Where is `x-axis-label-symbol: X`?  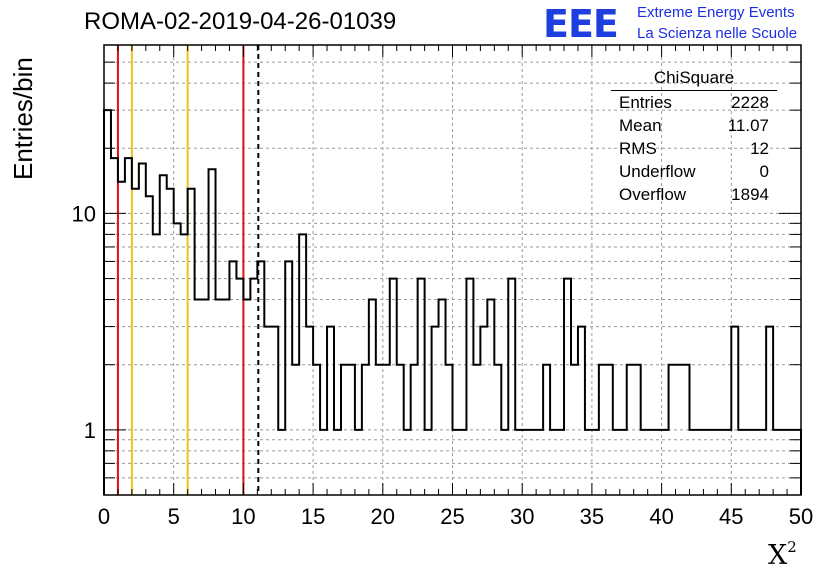
x-axis-label-symbol: X is located at coordinates (778, 555).